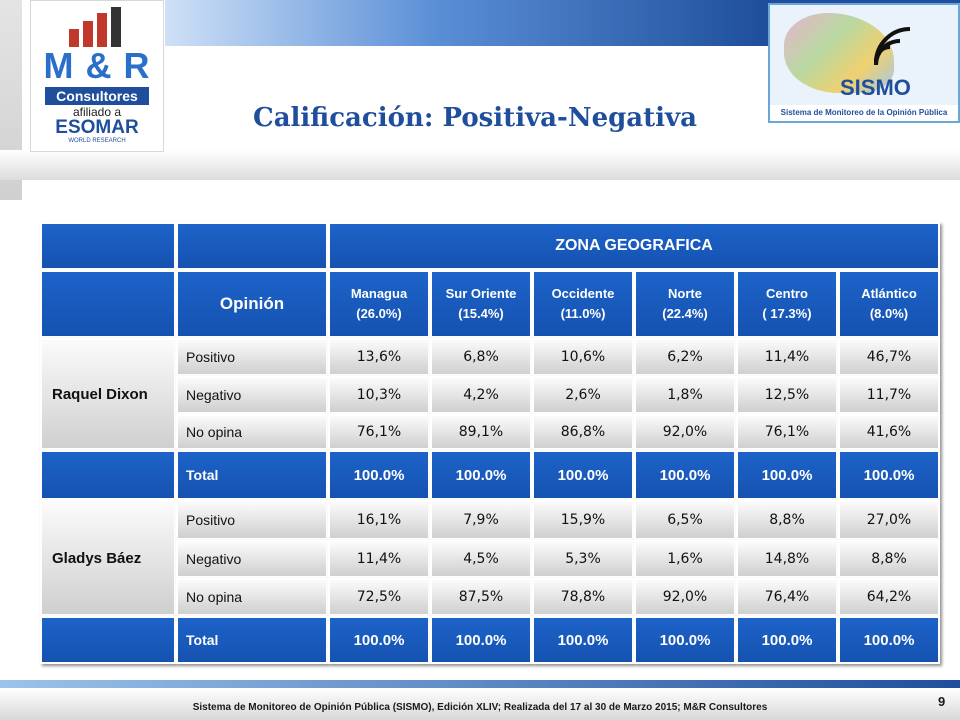 The height and width of the screenshot is (720, 960). What do you see at coordinates (97, 141) in the screenshot?
I see `logo-world-research: WORLD RESEARCH` at bounding box center [97, 141].